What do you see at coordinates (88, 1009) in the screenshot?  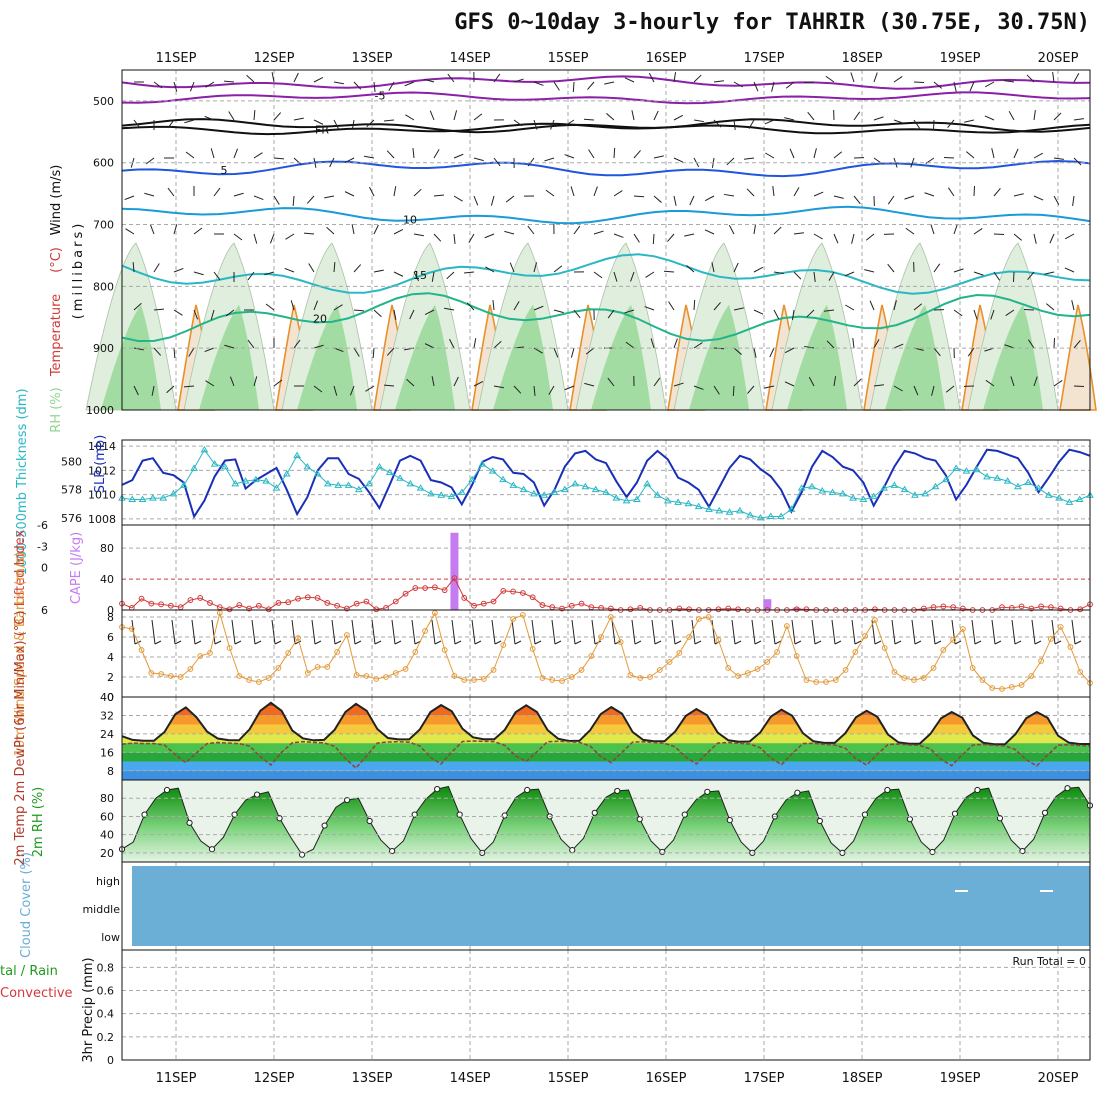 I see `precip-ylabel: 3hr Precip (mm)` at bounding box center [88, 1009].